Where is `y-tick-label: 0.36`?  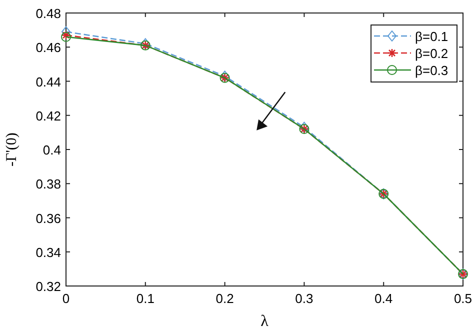
y-tick-label: 0.36 is located at coordinates (48, 218).